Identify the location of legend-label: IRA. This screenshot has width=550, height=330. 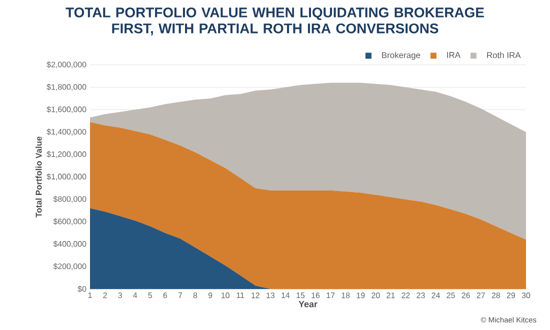
(454, 55).